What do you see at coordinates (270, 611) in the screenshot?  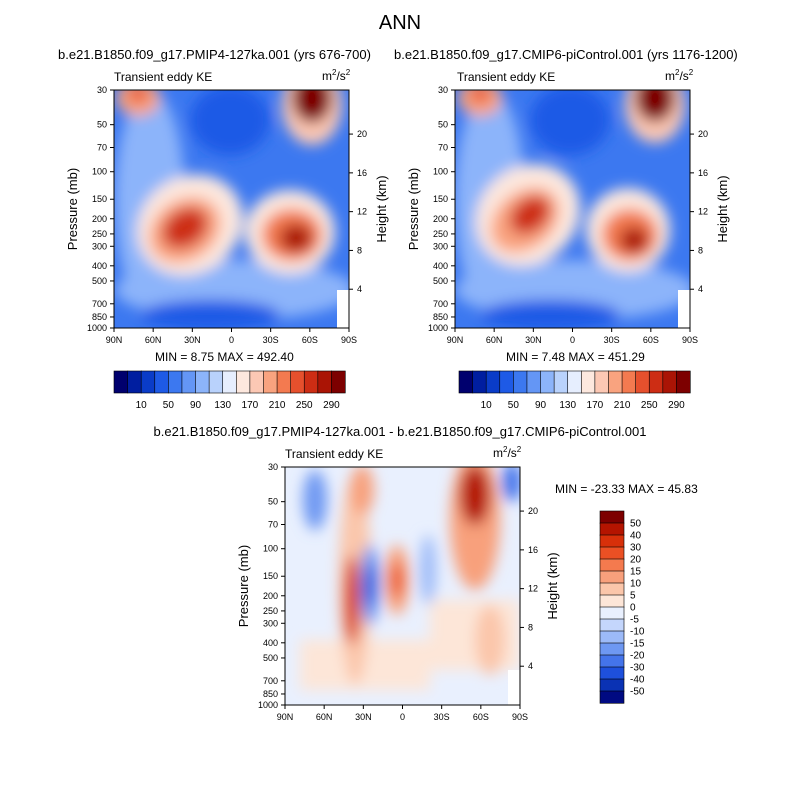 I see `p-tick-label: 250` at bounding box center [270, 611].